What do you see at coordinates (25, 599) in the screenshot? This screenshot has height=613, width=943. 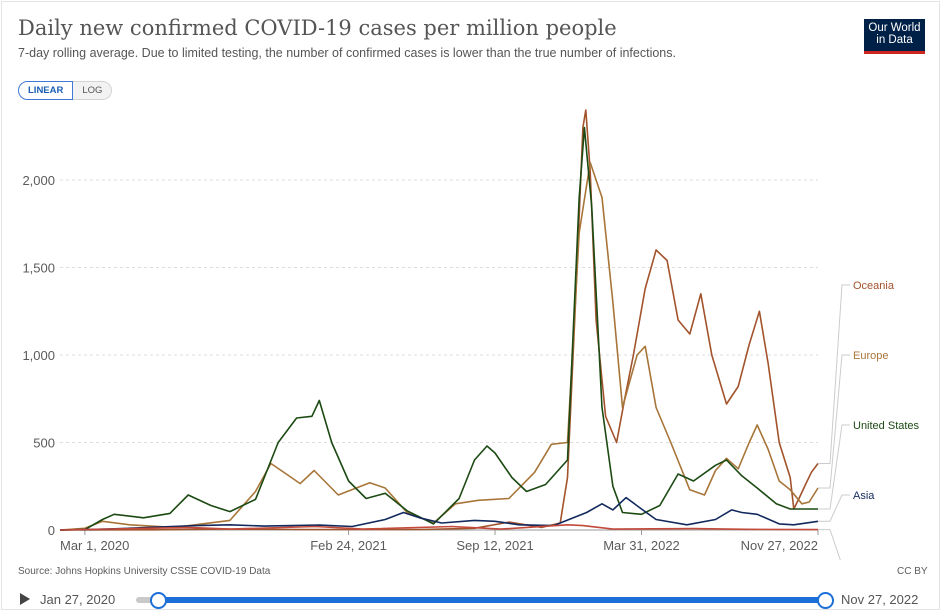 I see `play-icon` at bounding box center [25, 599].